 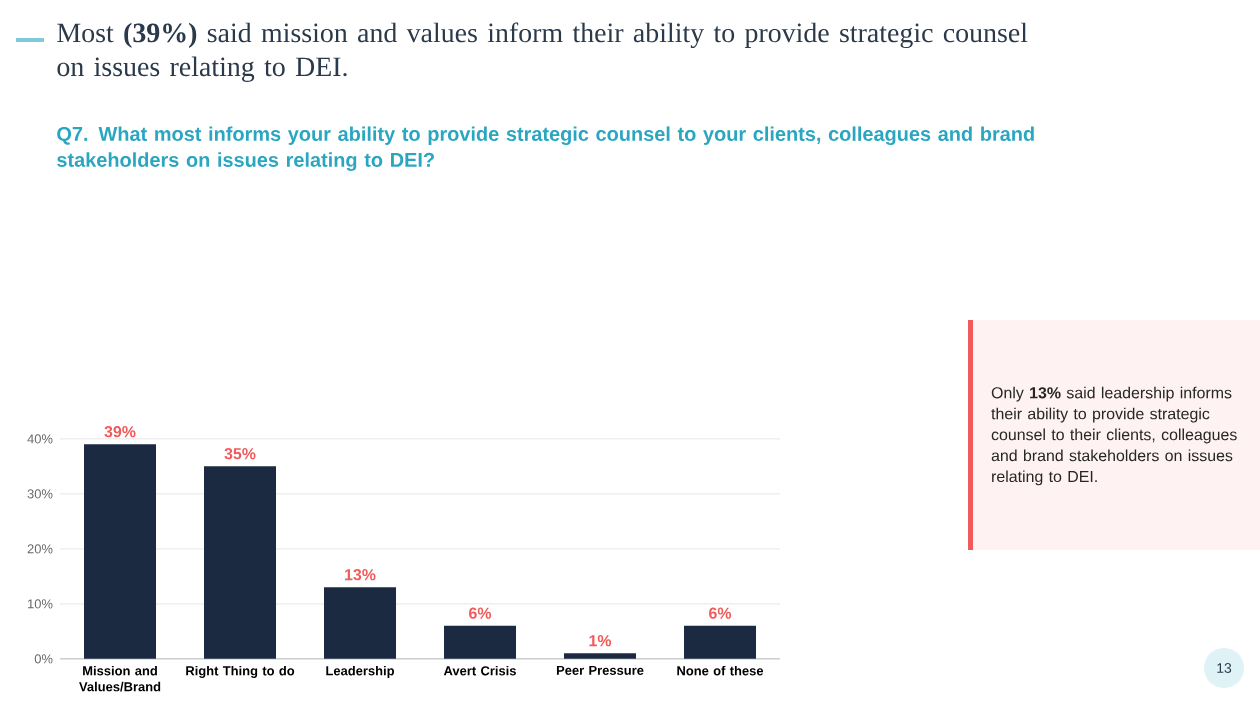 What do you see at coordinates (542, 52) in the screenshot?
I see `chart-title: Most (39%) said mission and values inform their ability to provide strategic counsel on issues relating to DEI.` at bounding box center [542, 52].